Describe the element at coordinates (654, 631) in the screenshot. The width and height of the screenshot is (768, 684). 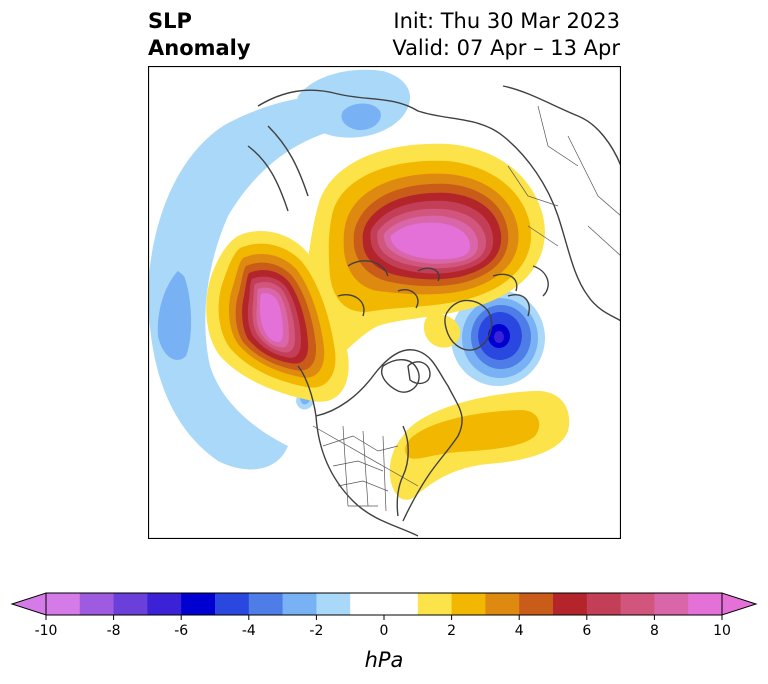
I see `colorbar-tick-label: 8` at that location.